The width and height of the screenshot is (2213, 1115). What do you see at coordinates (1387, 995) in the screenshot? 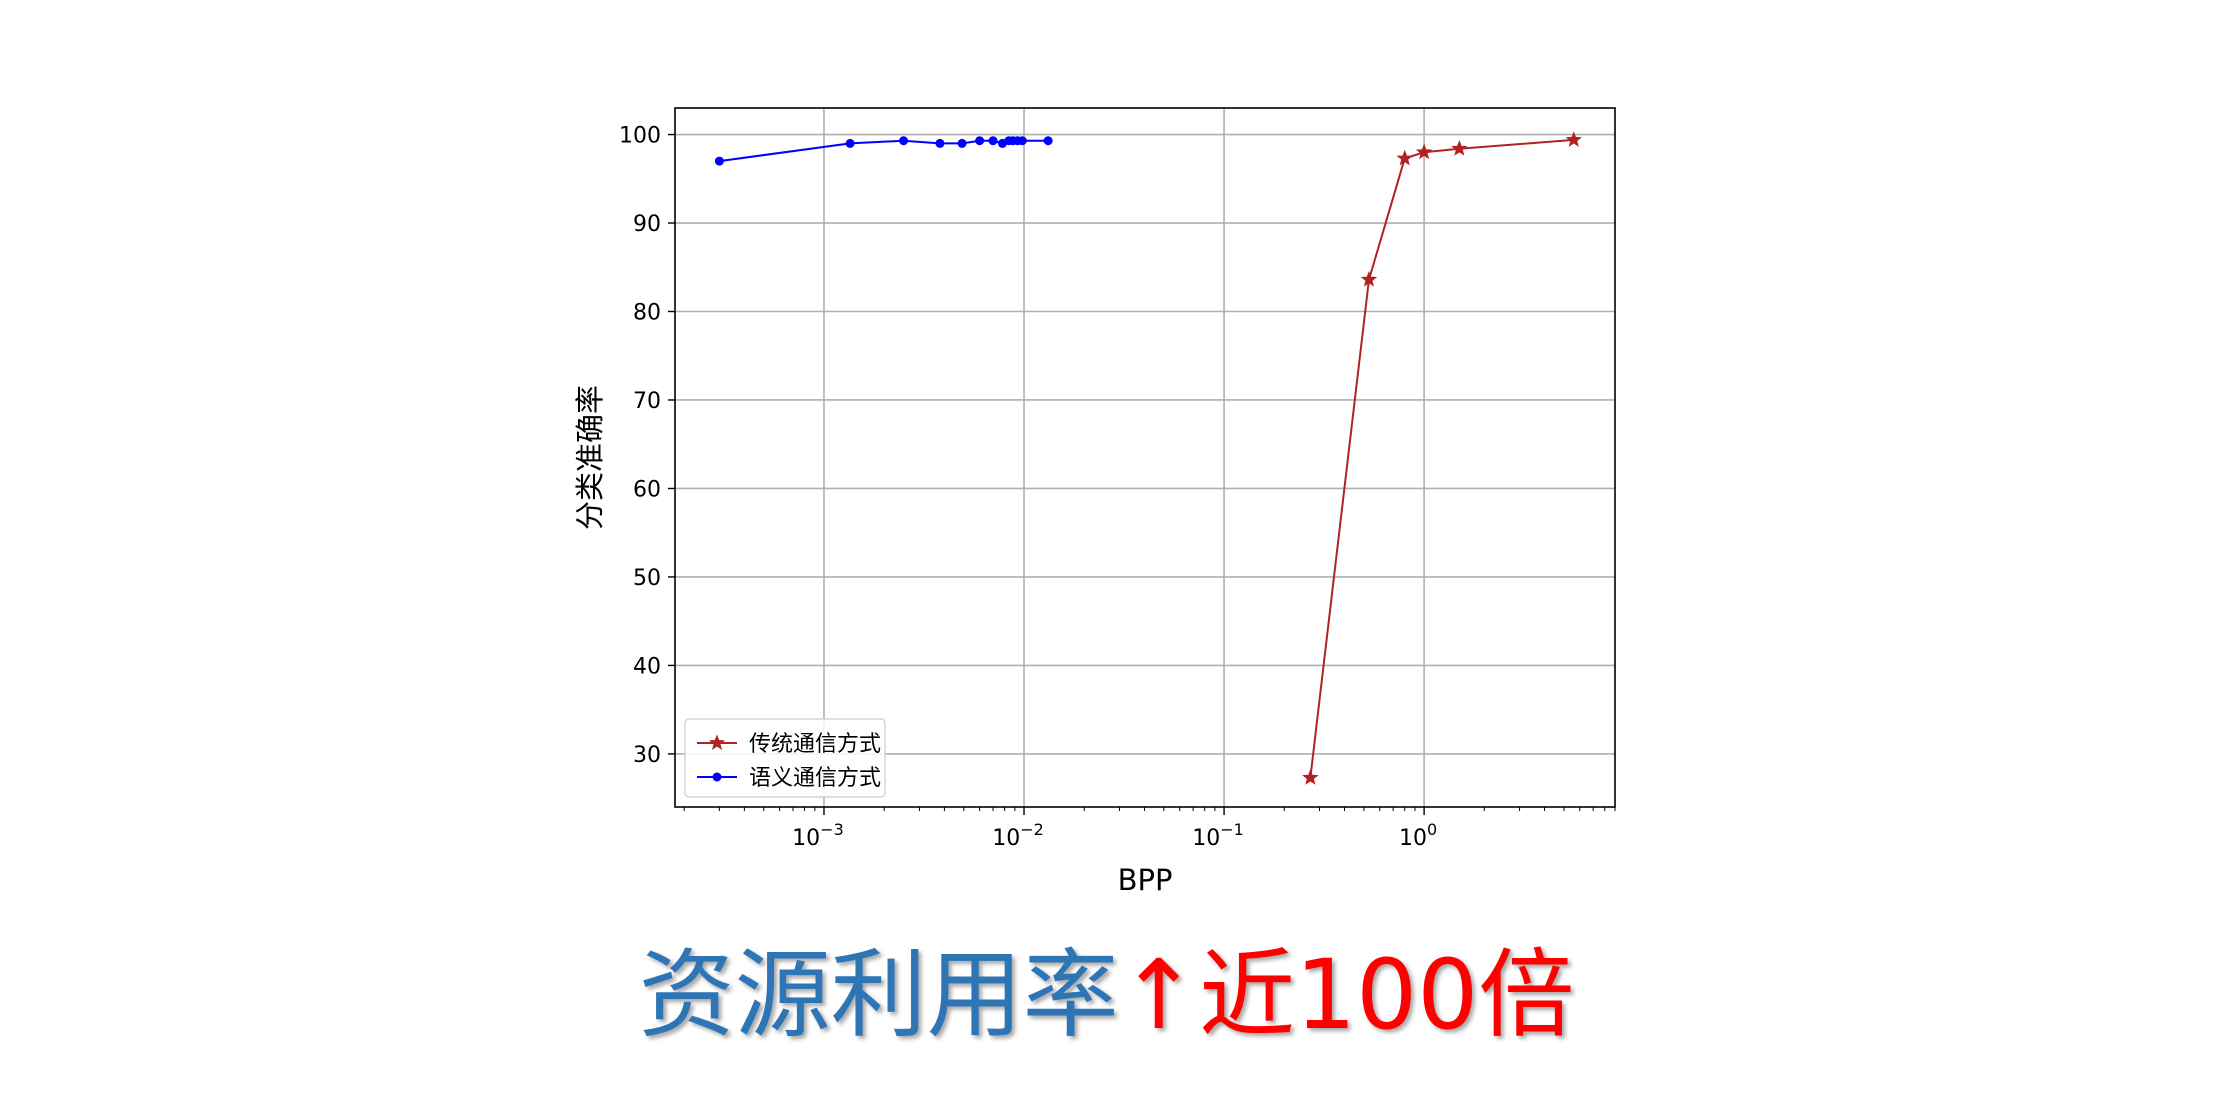
I see `caption-nearly-100x: 近100倍` at bounding box center [1387, 995].